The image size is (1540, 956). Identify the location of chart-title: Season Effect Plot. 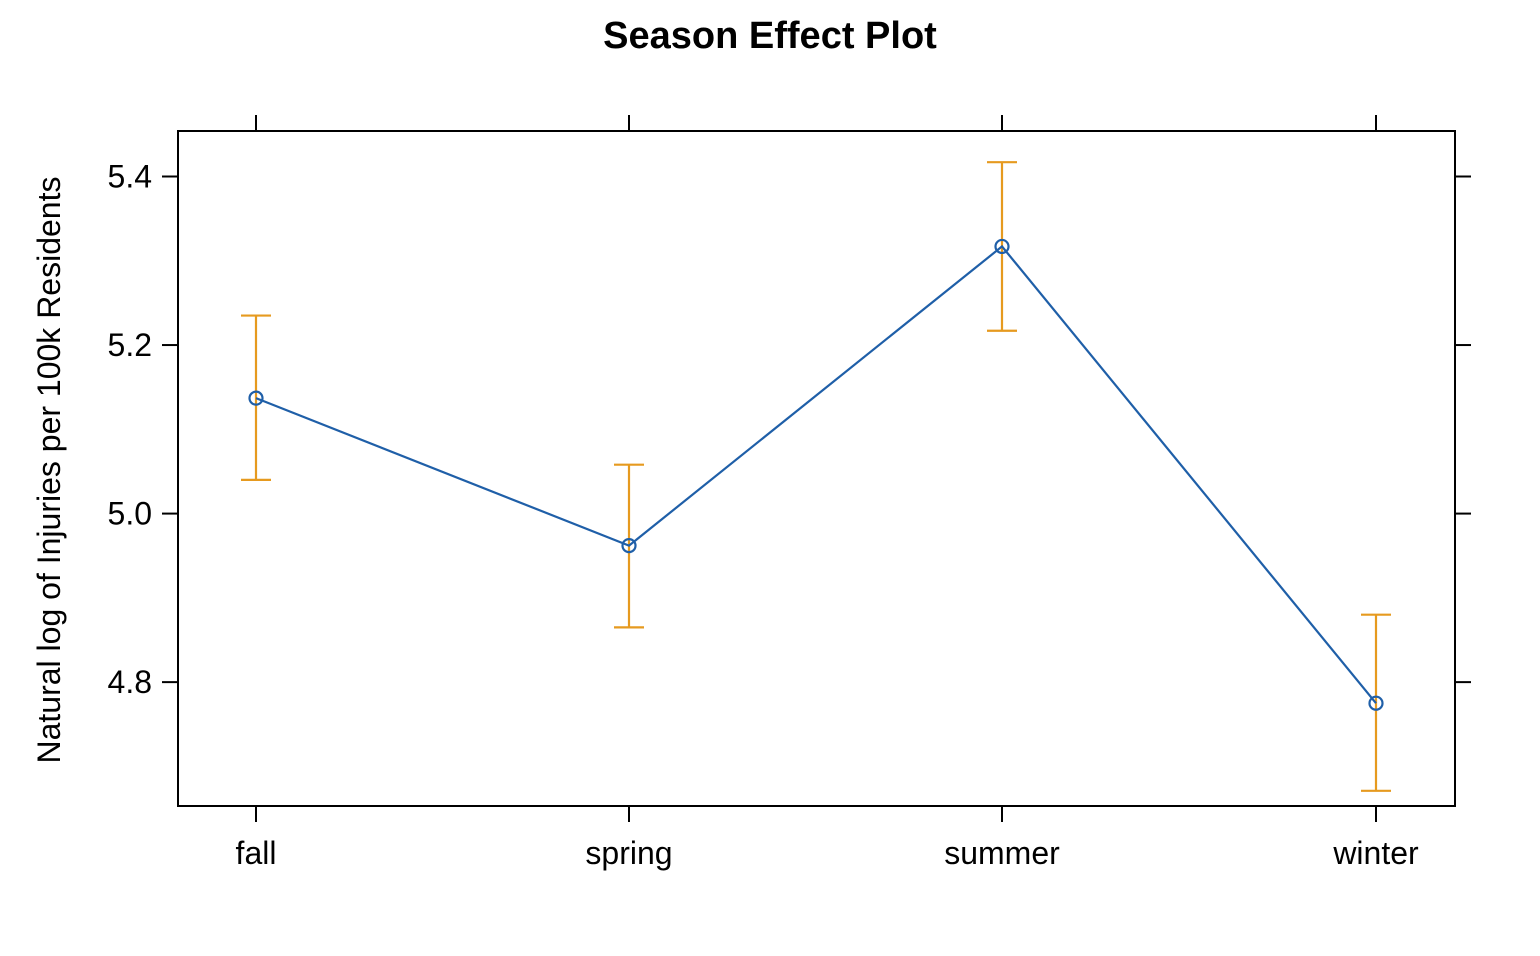
(770, 36).